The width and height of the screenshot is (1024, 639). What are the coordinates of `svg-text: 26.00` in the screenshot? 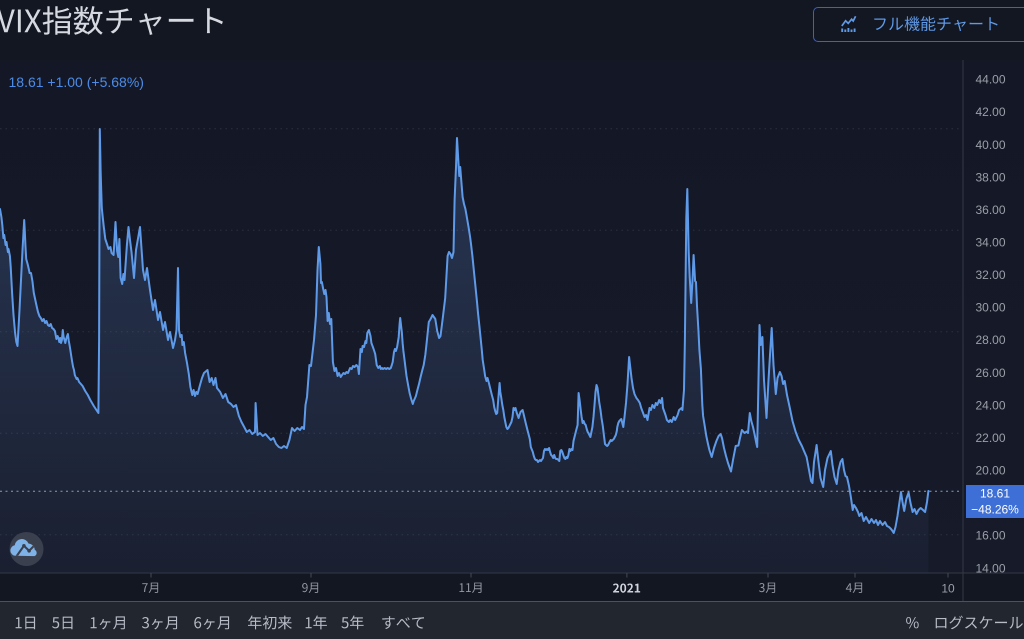 It's located at (991, 373).